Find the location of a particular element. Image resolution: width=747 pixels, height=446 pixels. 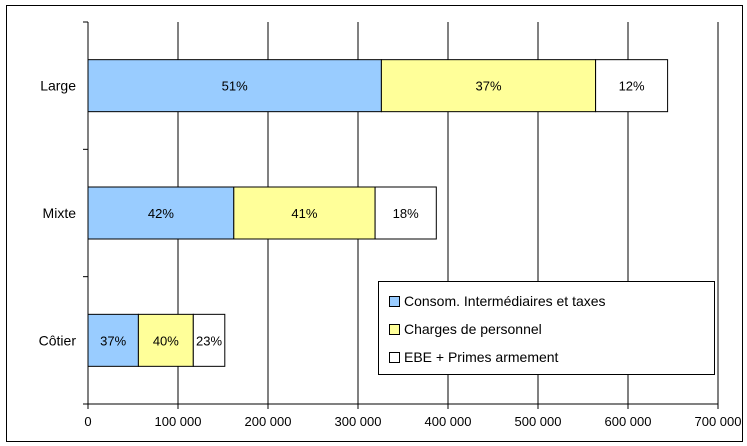

legend-item-ebe-primes: EBE + Primes armement is located at coordinates (546, 357).